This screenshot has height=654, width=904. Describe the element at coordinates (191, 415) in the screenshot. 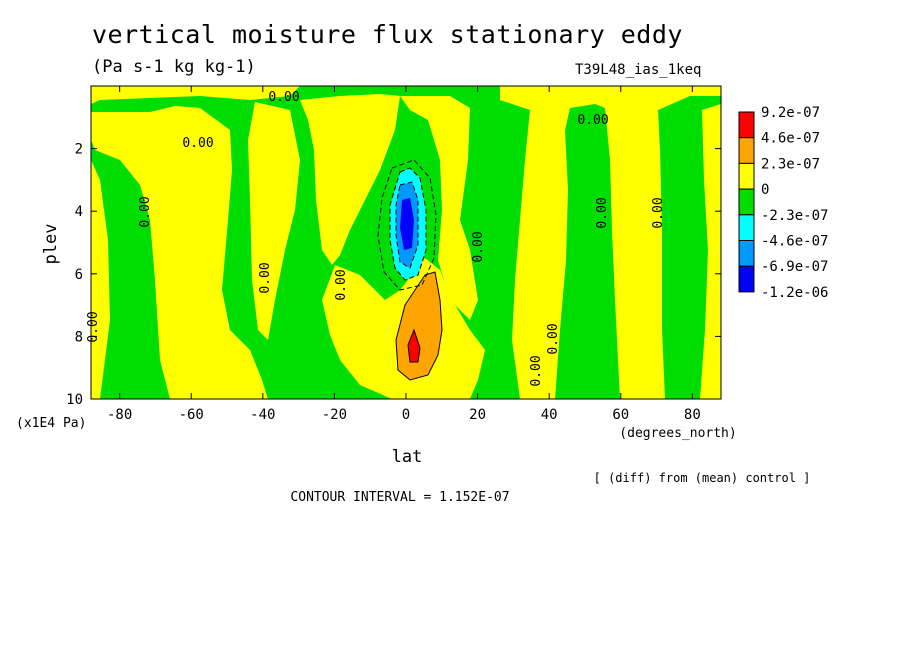

I see `x-tick-label: -60` at that location.